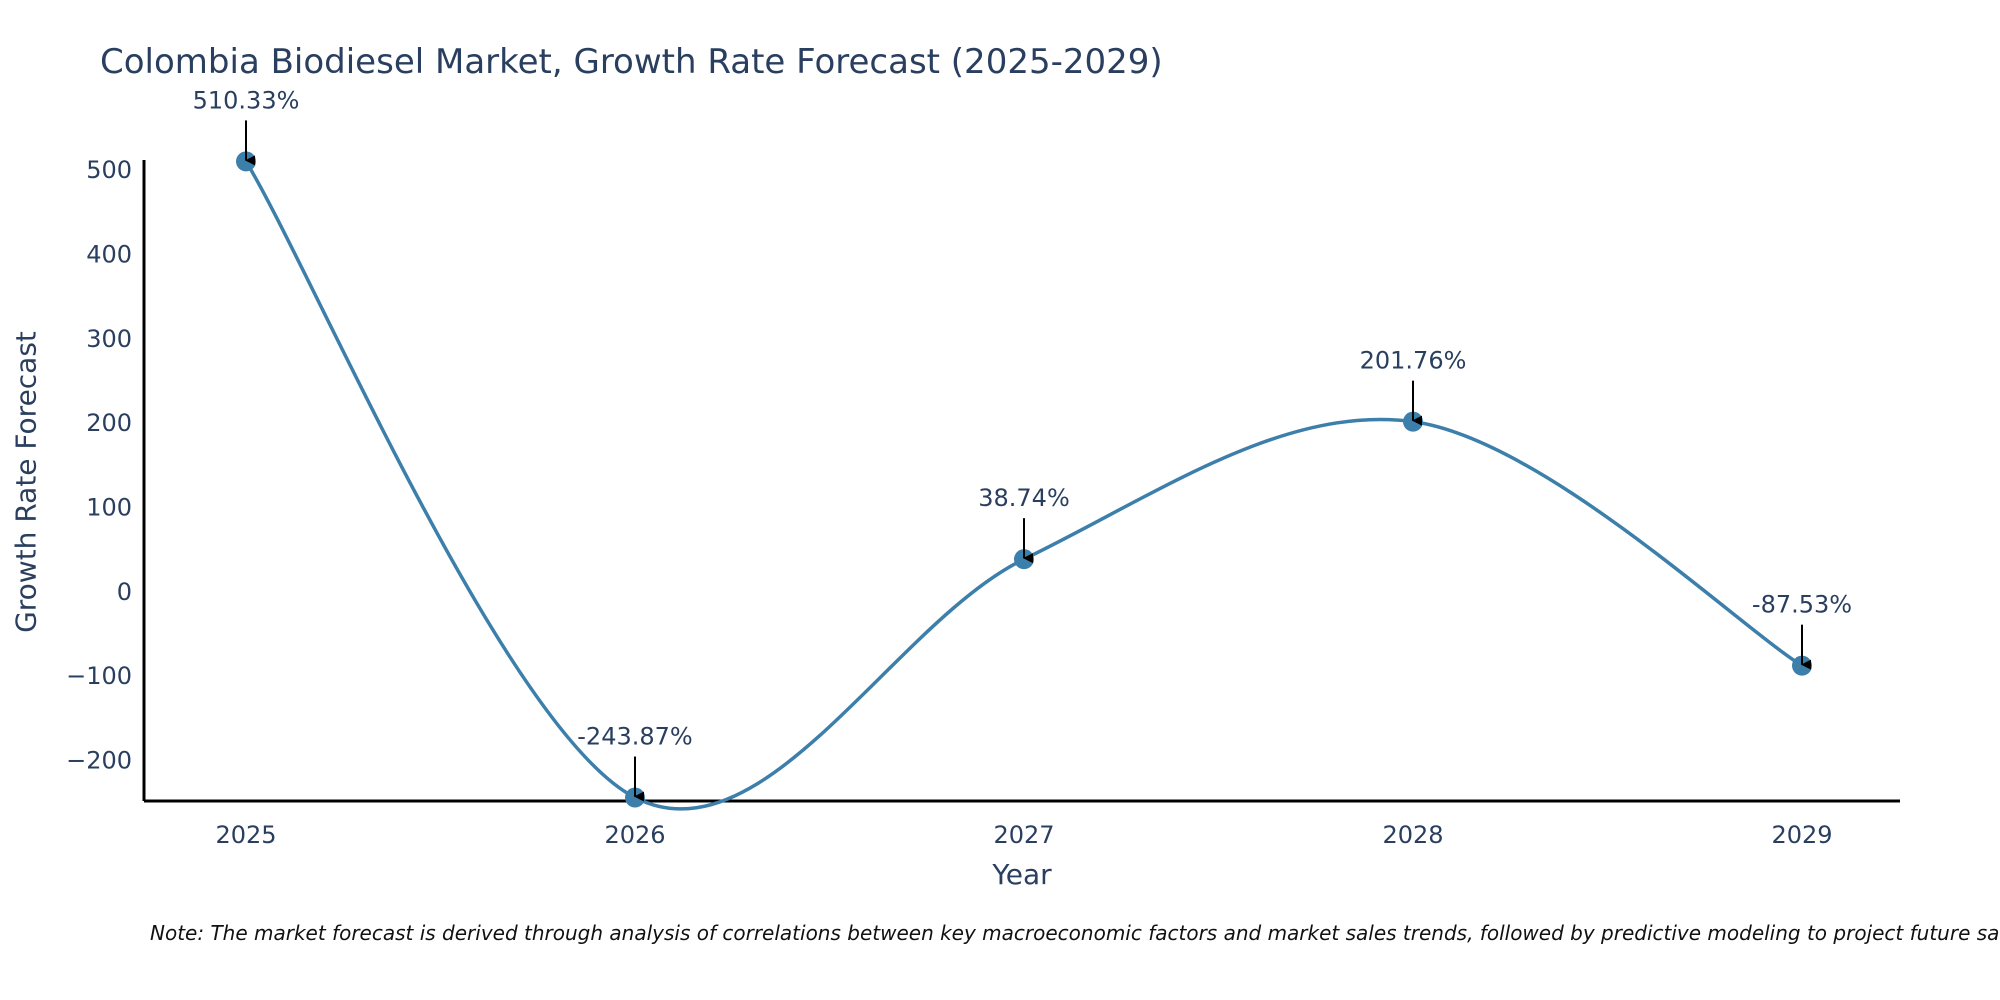 This screenshot has height=1000, width=2000. What do you see at coordinates (246, 100) in the screenshot?
I see `data-label: 510.33%` at bounding box center [246, 100].